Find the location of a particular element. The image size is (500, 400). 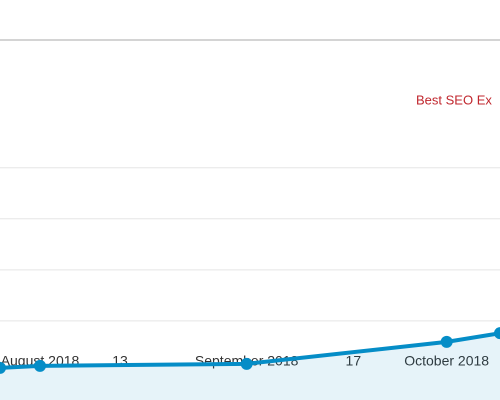

x-tick-label: 17 is located at coordinates (354, 361).